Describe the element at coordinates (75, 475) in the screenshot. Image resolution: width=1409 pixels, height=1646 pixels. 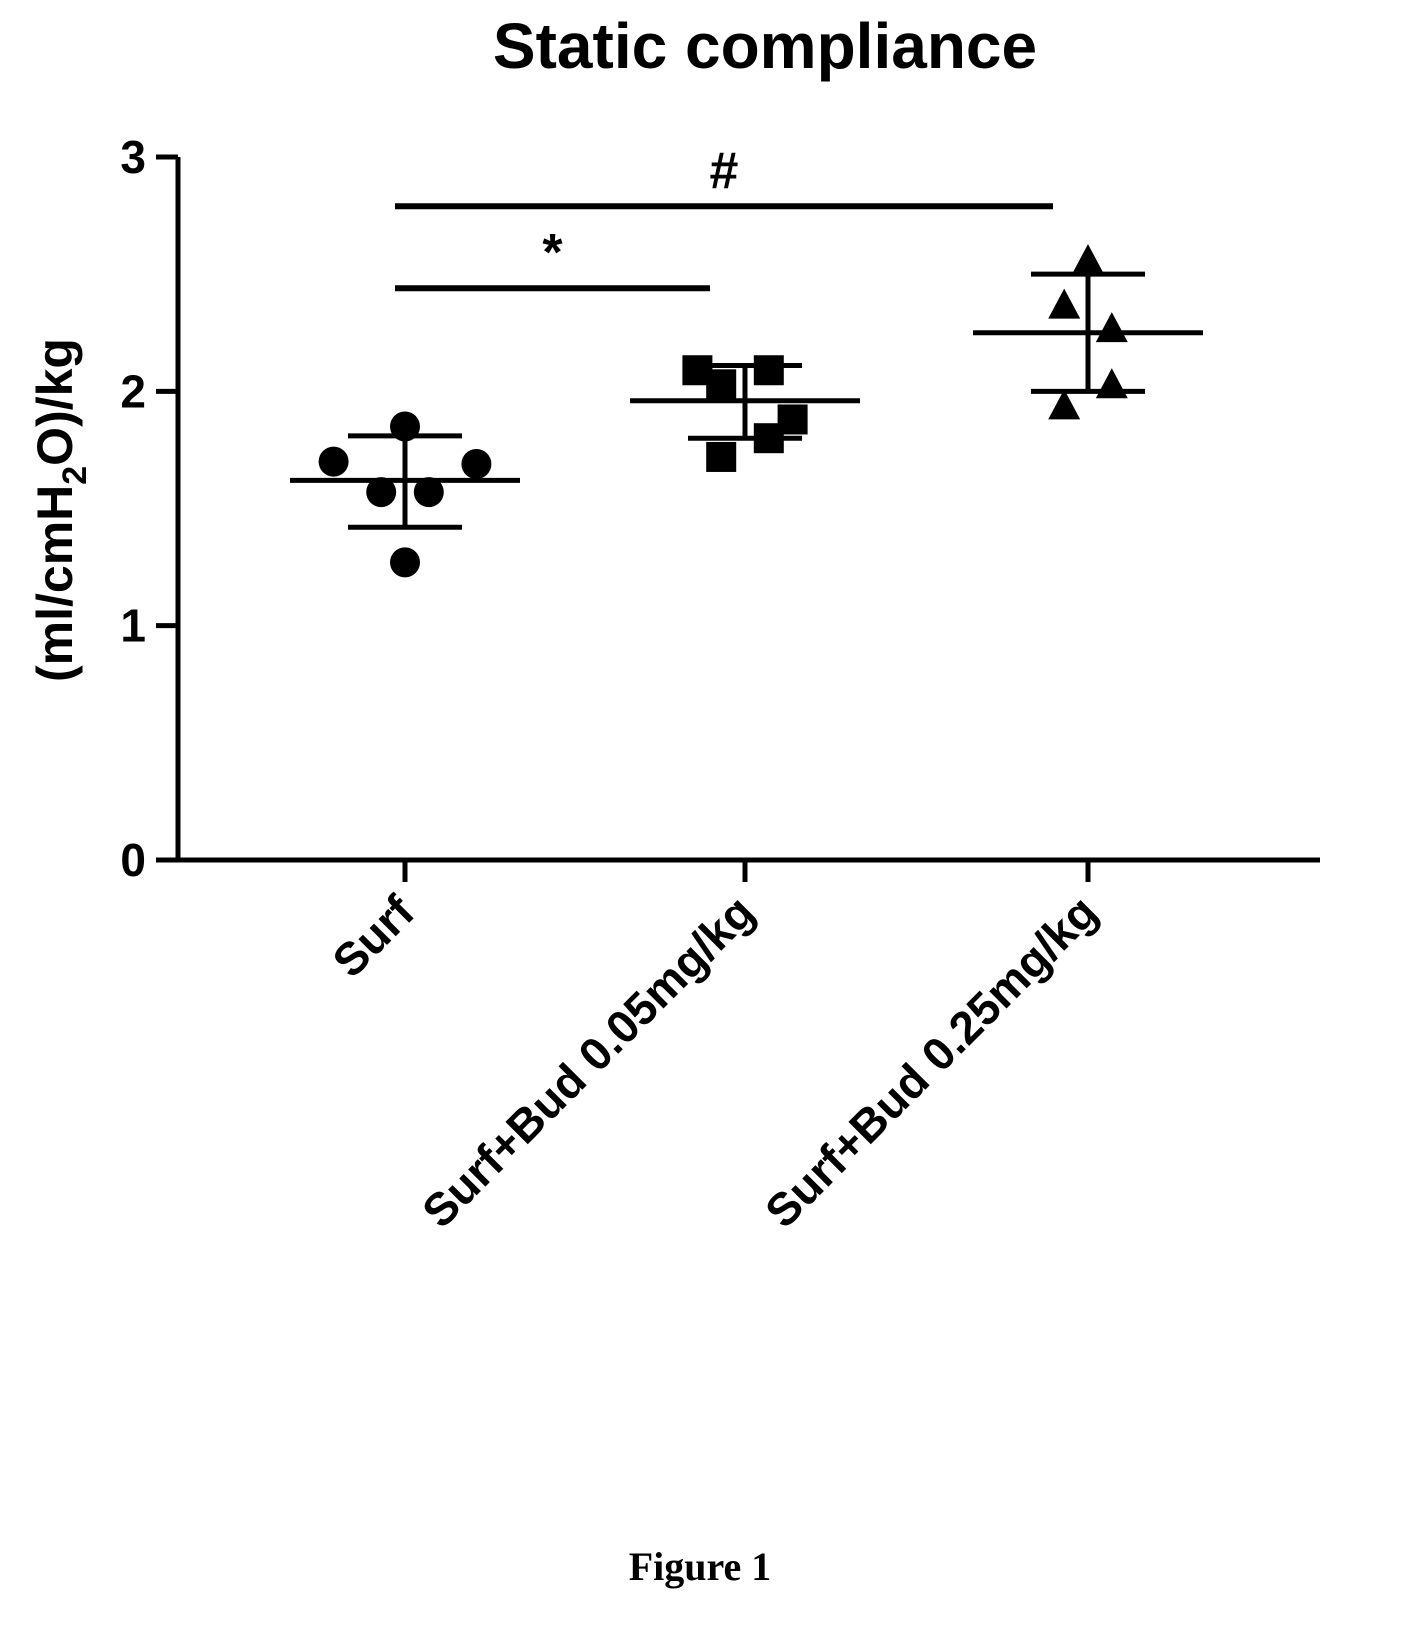
I see `y-axis-label-subscript: 2` at that location.